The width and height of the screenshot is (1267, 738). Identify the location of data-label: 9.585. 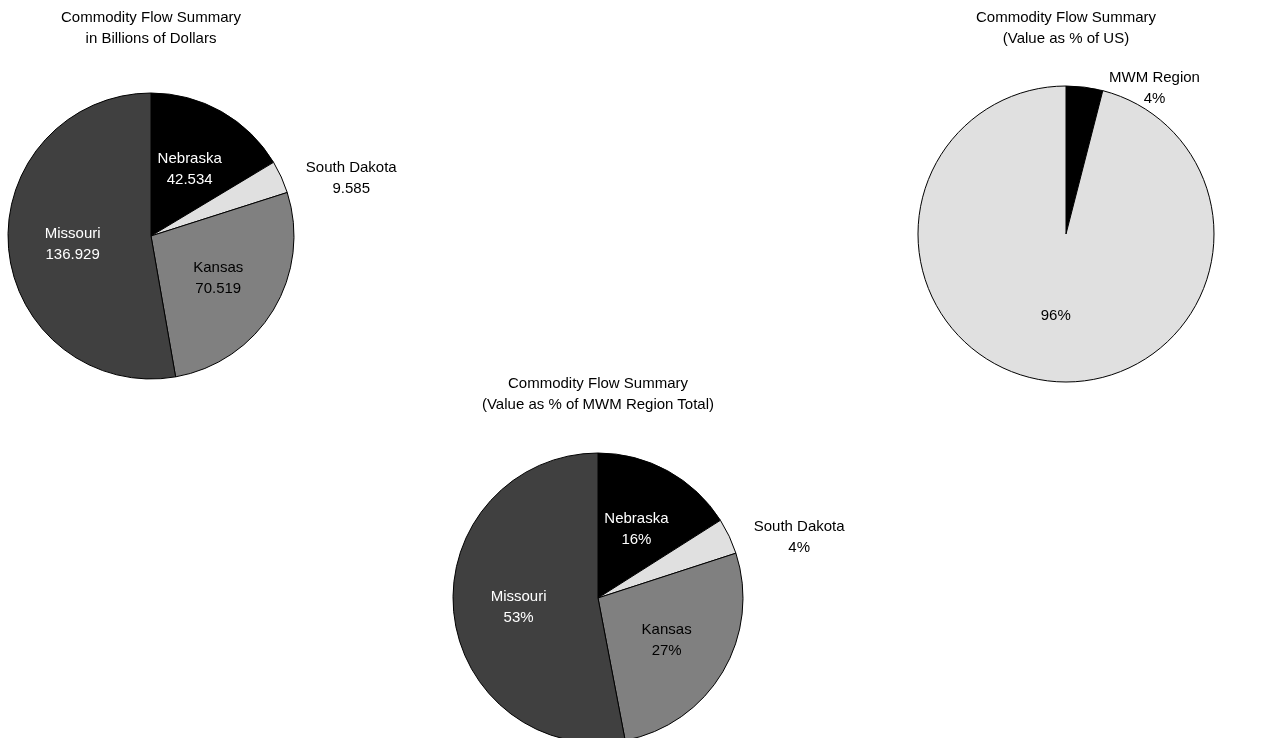
(351, 188).